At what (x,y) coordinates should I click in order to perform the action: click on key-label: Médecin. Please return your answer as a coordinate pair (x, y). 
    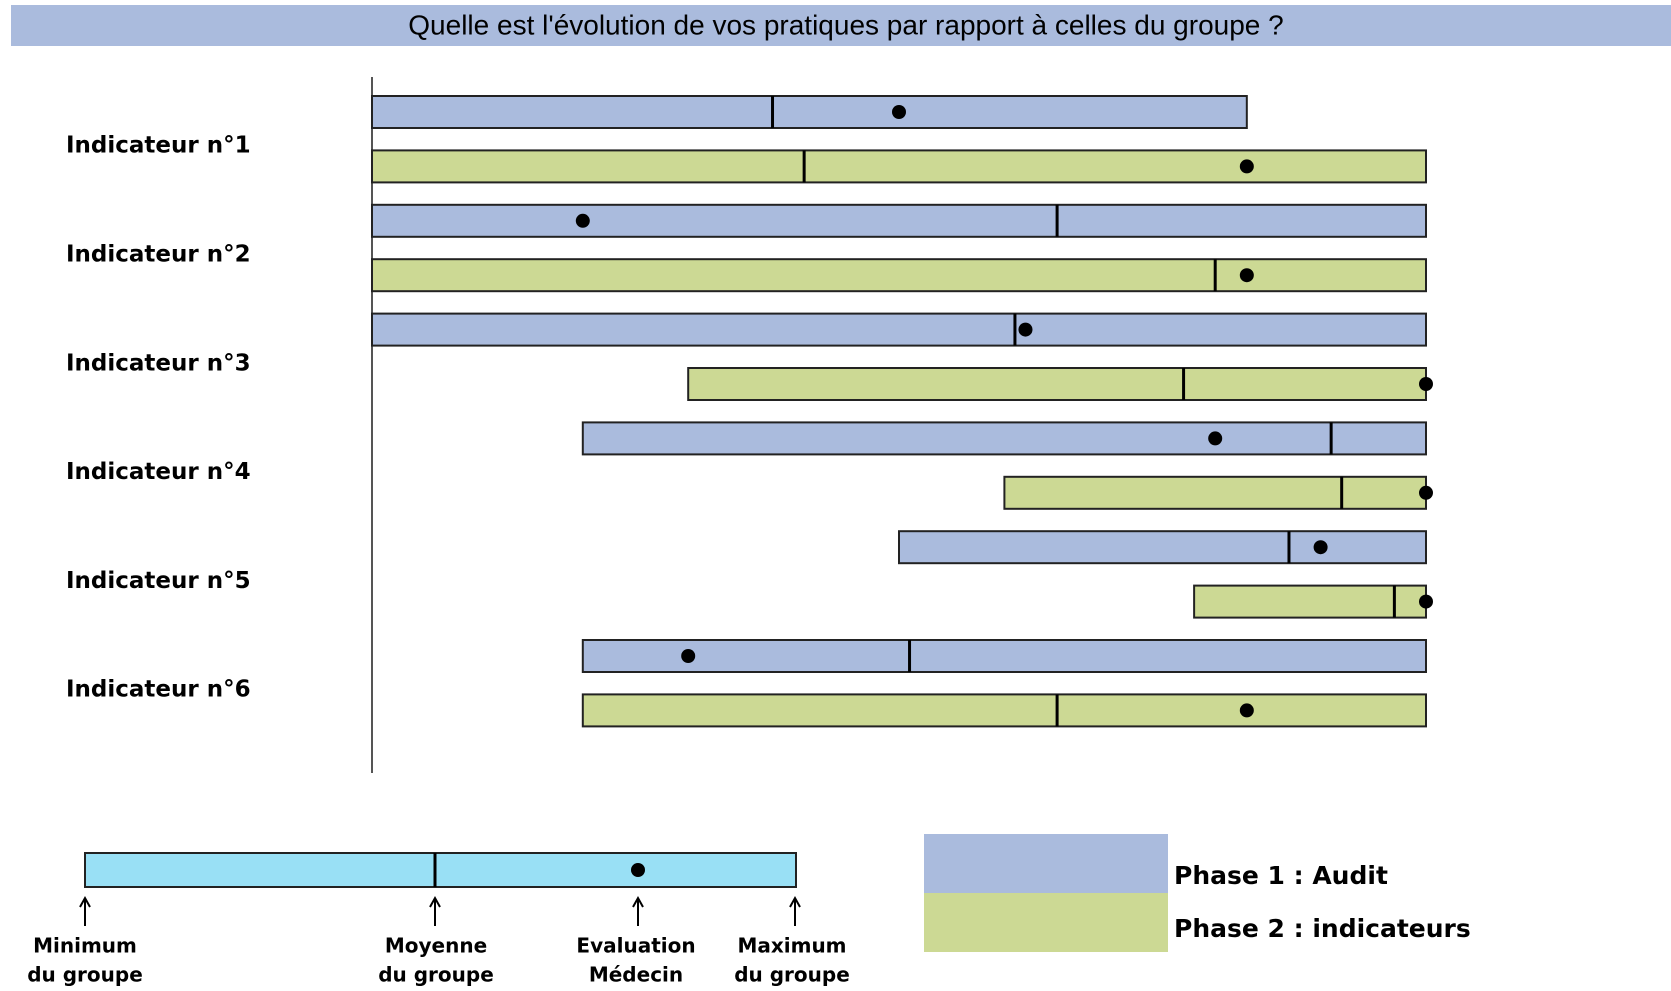
    Looking at the image, I should click on (636, 975).